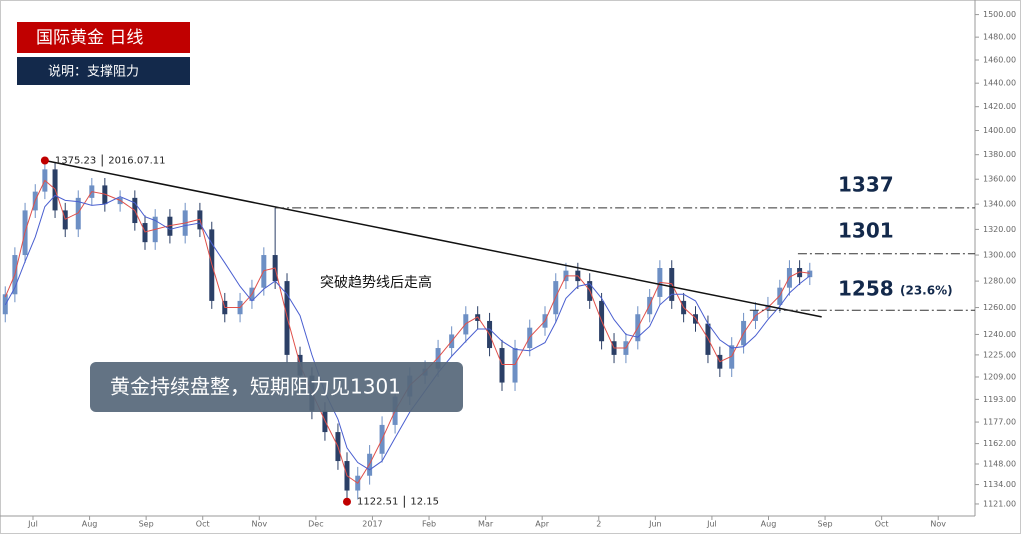 Image resolution: width=1021 pixels, height=534 pixels. Describe the element at coordinates (999, 463) in the screenshot. I see `y-tick-label: 1148.00` at that location.